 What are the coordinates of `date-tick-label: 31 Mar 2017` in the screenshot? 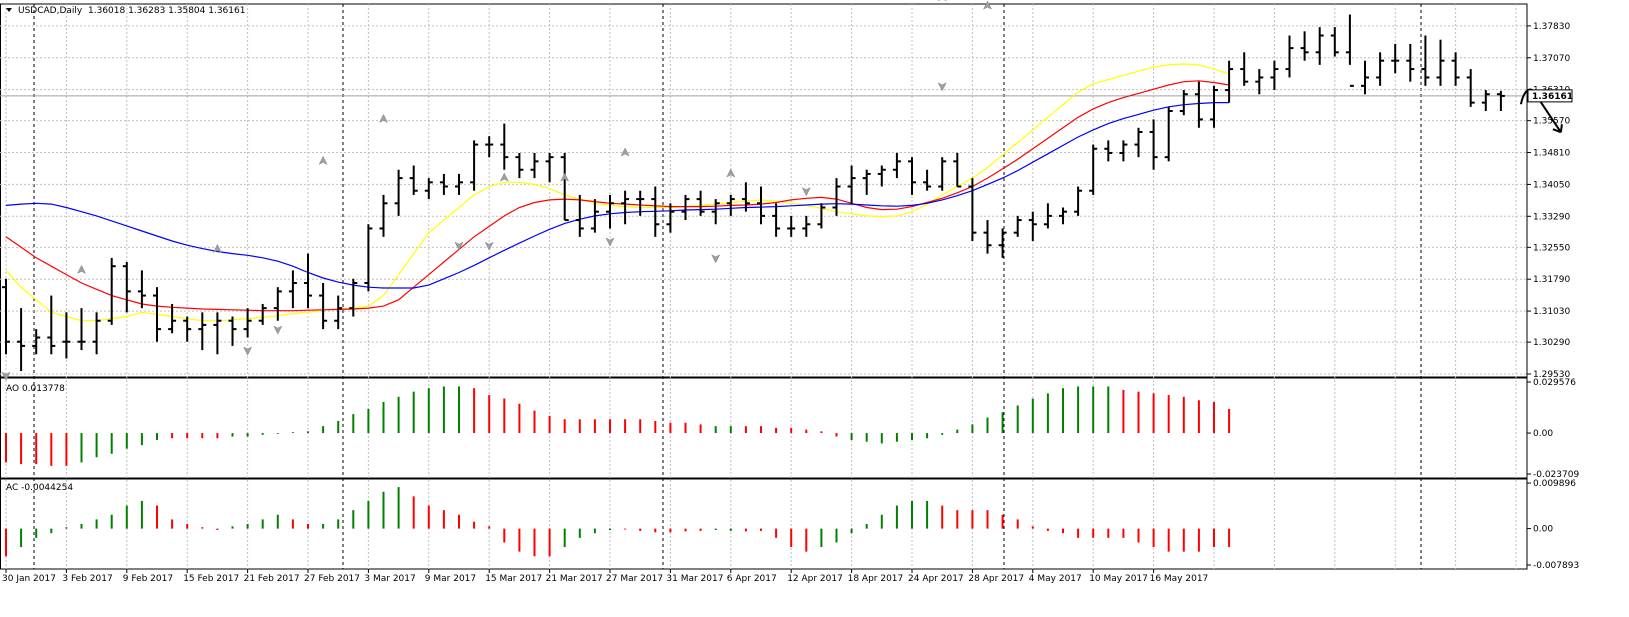 It's located at (694, 579).